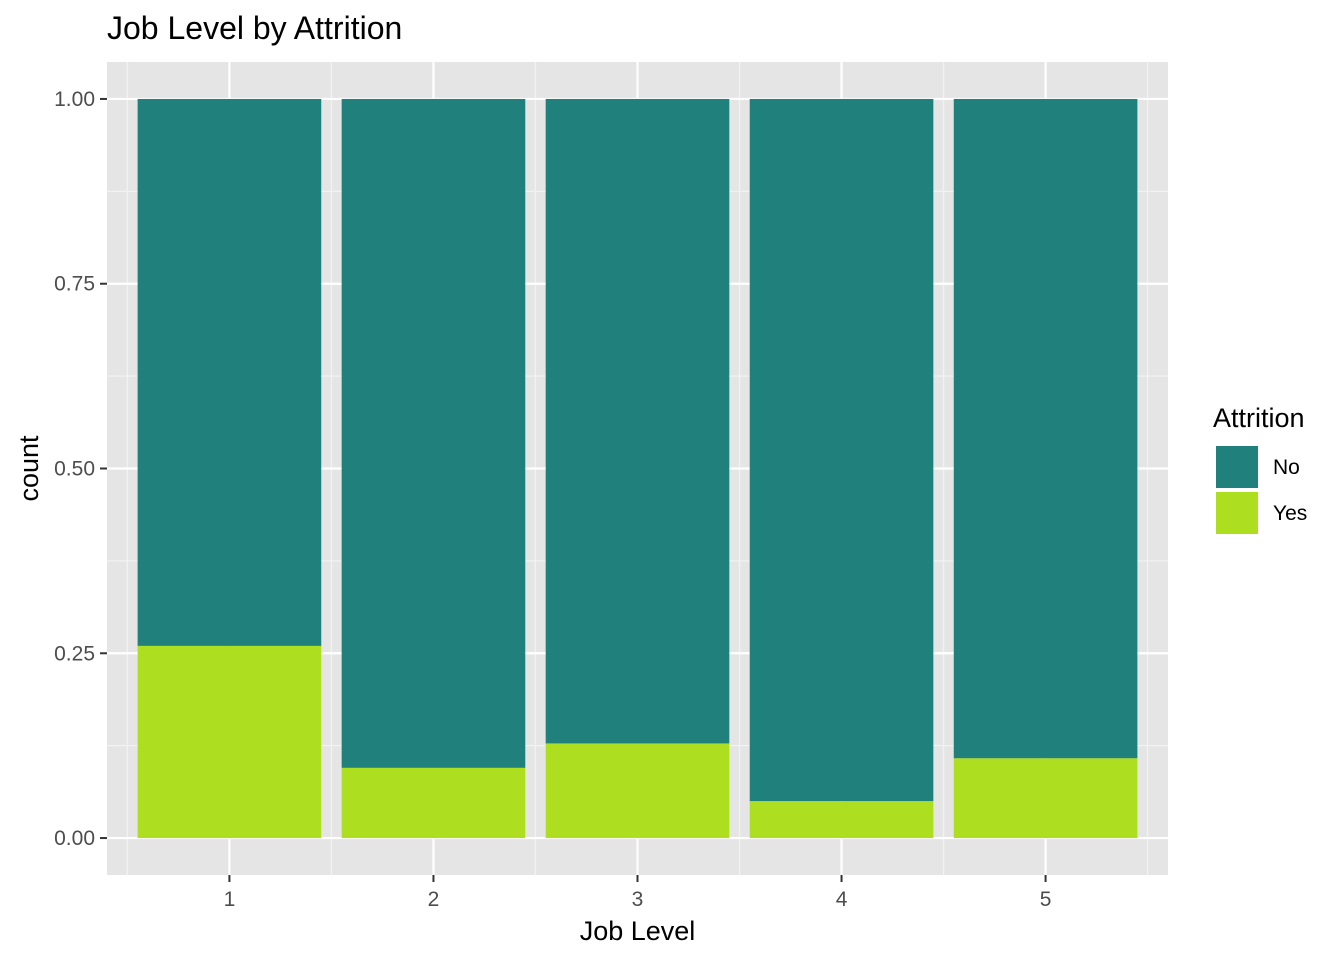 This screenshot has height=960, width=1344. What do you see at coordinates (842, 899) in the screenshot?
I see `x-tick-label: 4` at bounding box center [842, 899].